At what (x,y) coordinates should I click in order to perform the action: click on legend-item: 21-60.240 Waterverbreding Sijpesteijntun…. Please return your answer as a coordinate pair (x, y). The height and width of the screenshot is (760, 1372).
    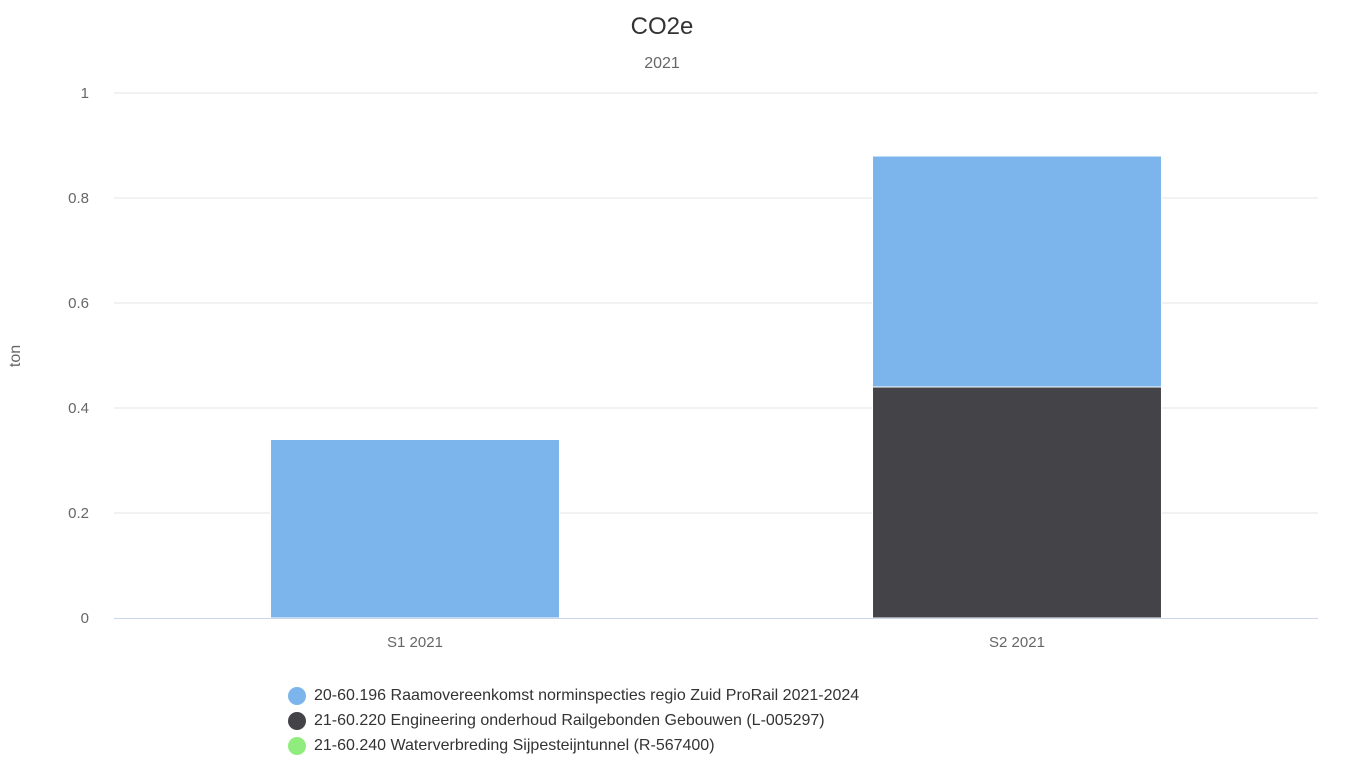
    Looking at the image, I should click on (573, 745).